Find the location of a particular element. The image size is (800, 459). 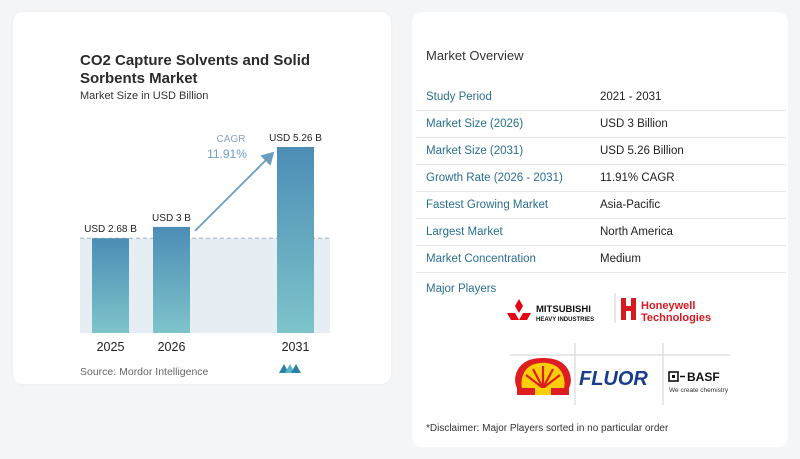

row-value: Asia-Pacific is located at coordinates (686, 205).